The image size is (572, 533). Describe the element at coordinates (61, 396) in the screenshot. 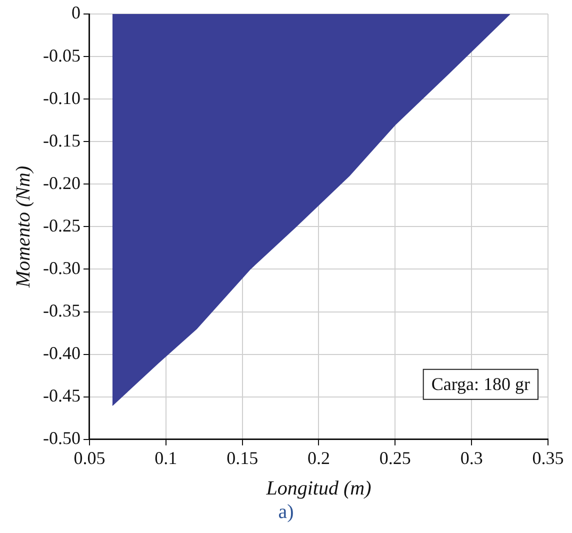

I see `y-tick-label: -0.45` at that location.